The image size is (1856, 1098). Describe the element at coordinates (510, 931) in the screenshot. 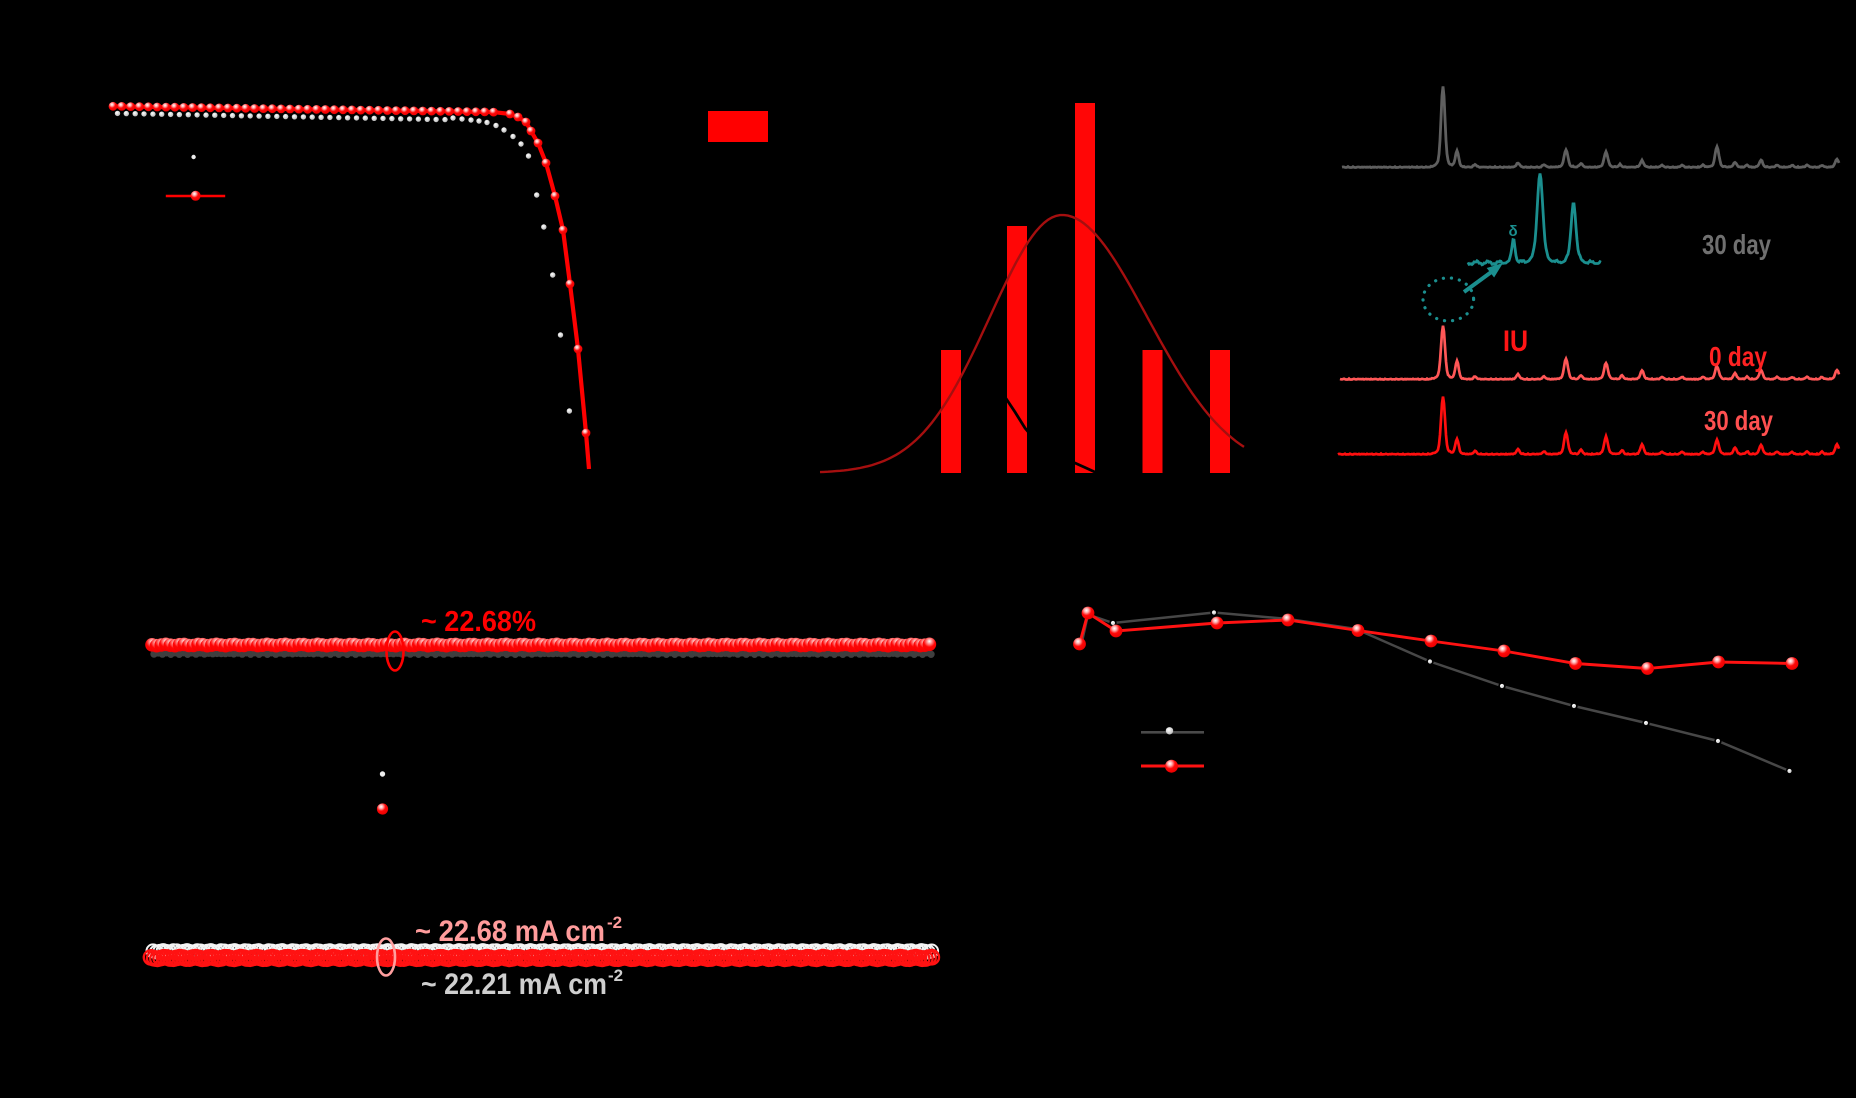

I see `svg-text: ~ 22.68 mA cm` at that location.